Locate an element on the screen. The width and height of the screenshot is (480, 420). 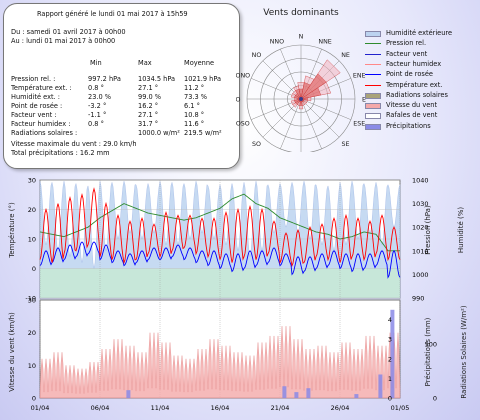
bottom-y2-tick-label: 3 is located at coordinates (390, 340).